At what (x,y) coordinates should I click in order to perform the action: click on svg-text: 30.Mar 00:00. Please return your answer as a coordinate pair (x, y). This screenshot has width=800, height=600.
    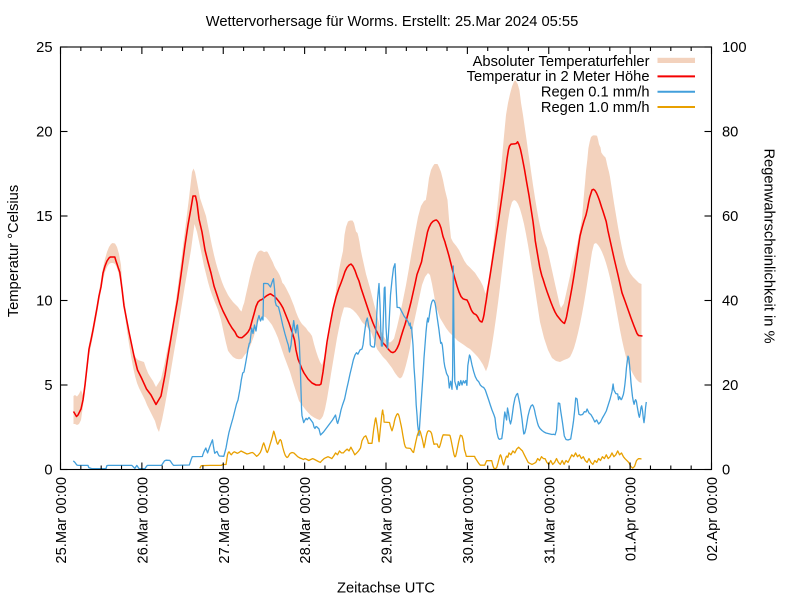
    Looking at the image, I should click on (469, 520).